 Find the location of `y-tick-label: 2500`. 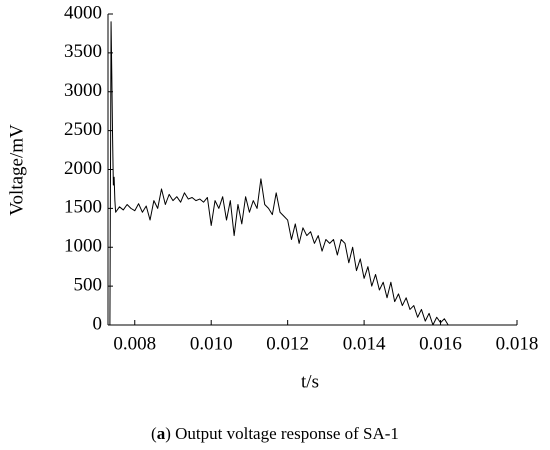

y-tick-label: 2500 is located at coordinates (83, 129).